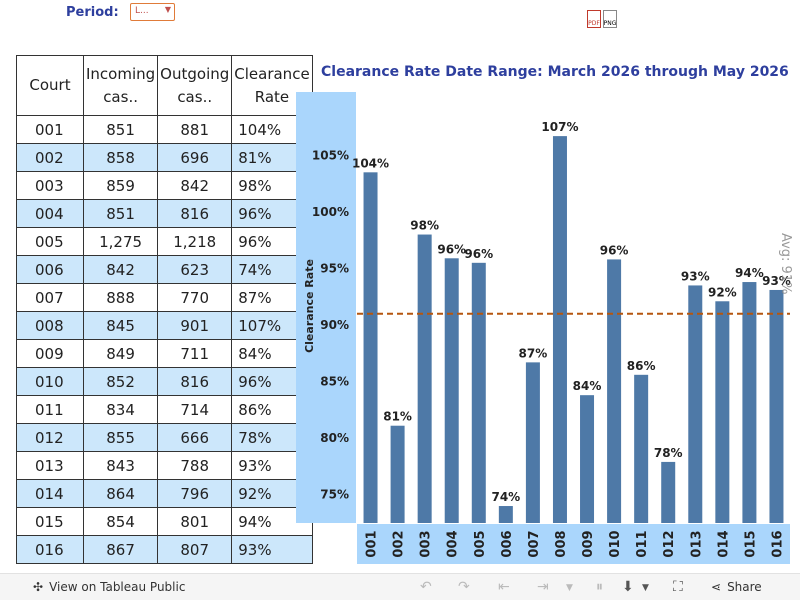  I want to click on table-row: 011 834 714 86%, so click(164, 409).